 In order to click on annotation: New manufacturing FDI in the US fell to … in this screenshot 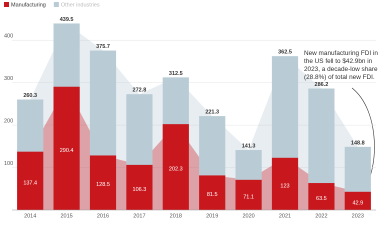, I will do `click(341, 65)`.